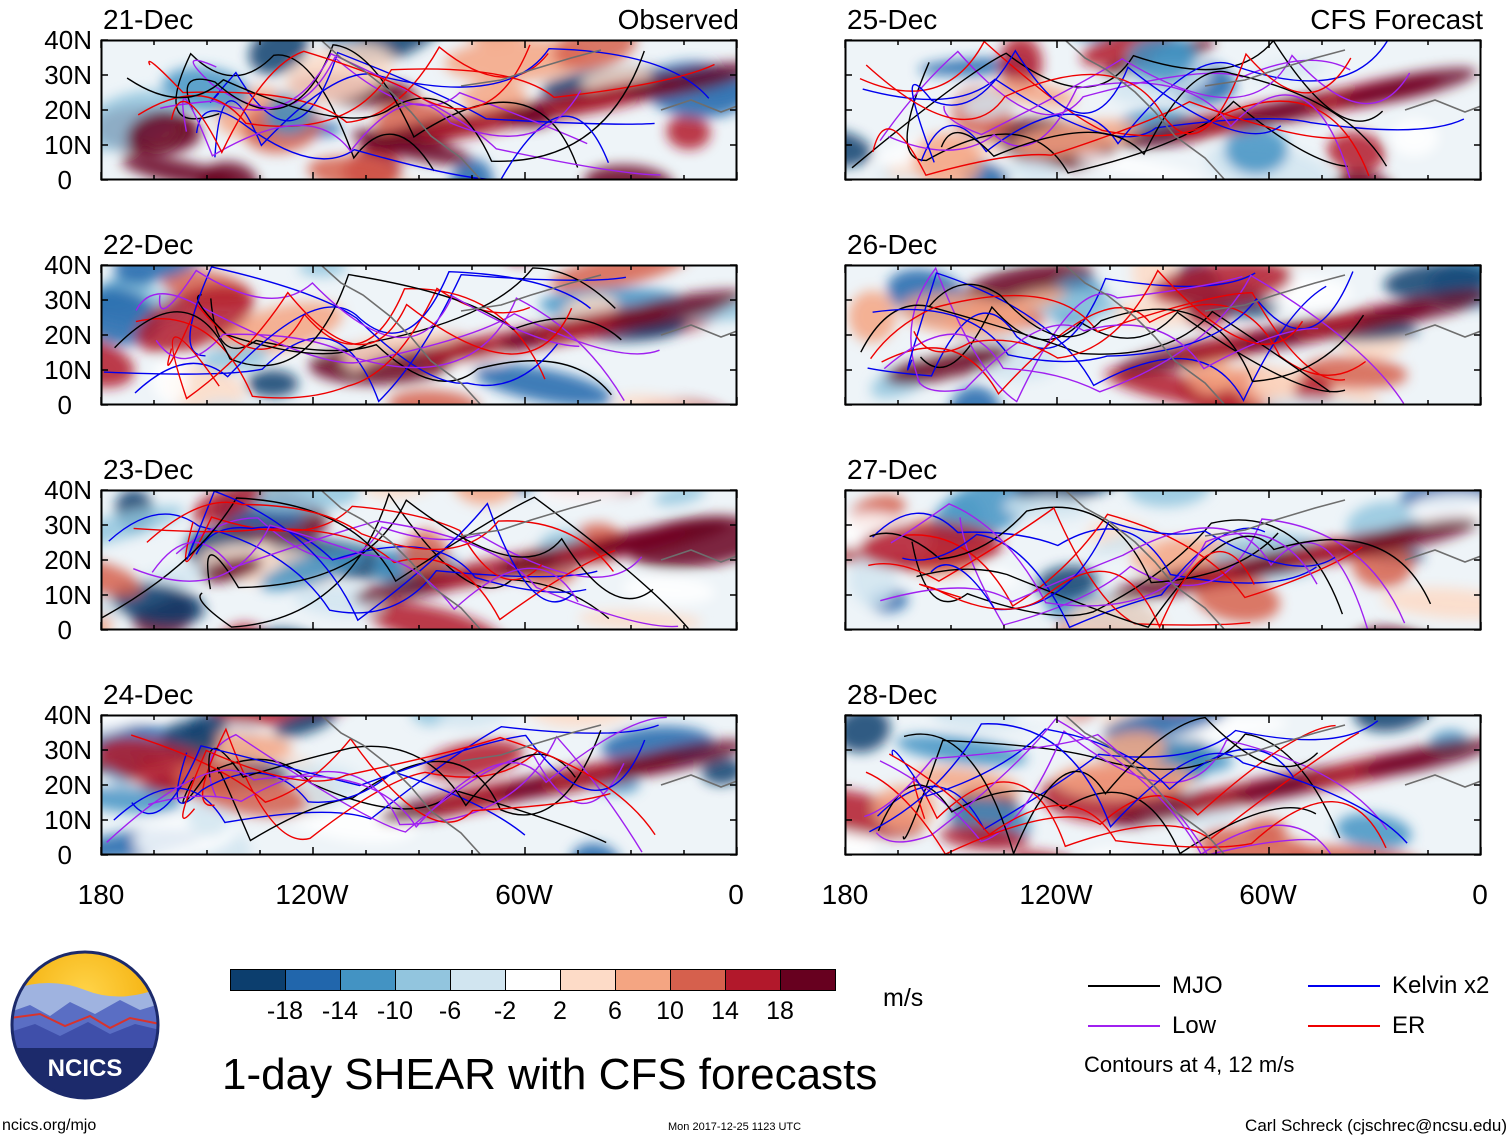 This screenshot has width=1510, height=1141. I want to click on panel-date: 26-Dec, so click(892, 244).